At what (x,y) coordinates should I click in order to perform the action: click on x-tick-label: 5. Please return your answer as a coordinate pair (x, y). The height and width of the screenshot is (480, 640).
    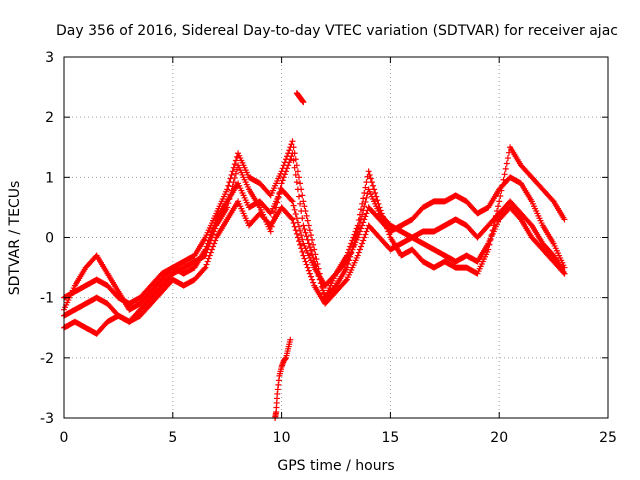
    Looking at the image, I should click on (172, 438).